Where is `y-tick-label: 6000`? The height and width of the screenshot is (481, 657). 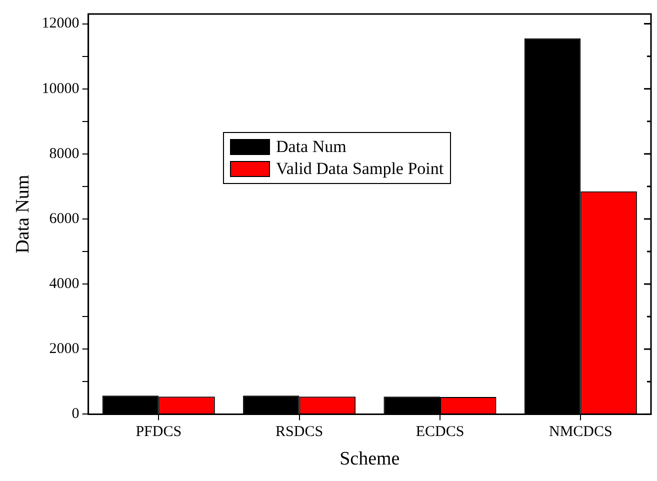
y-tick-label: 6000 is located at coordinates (64, 218).